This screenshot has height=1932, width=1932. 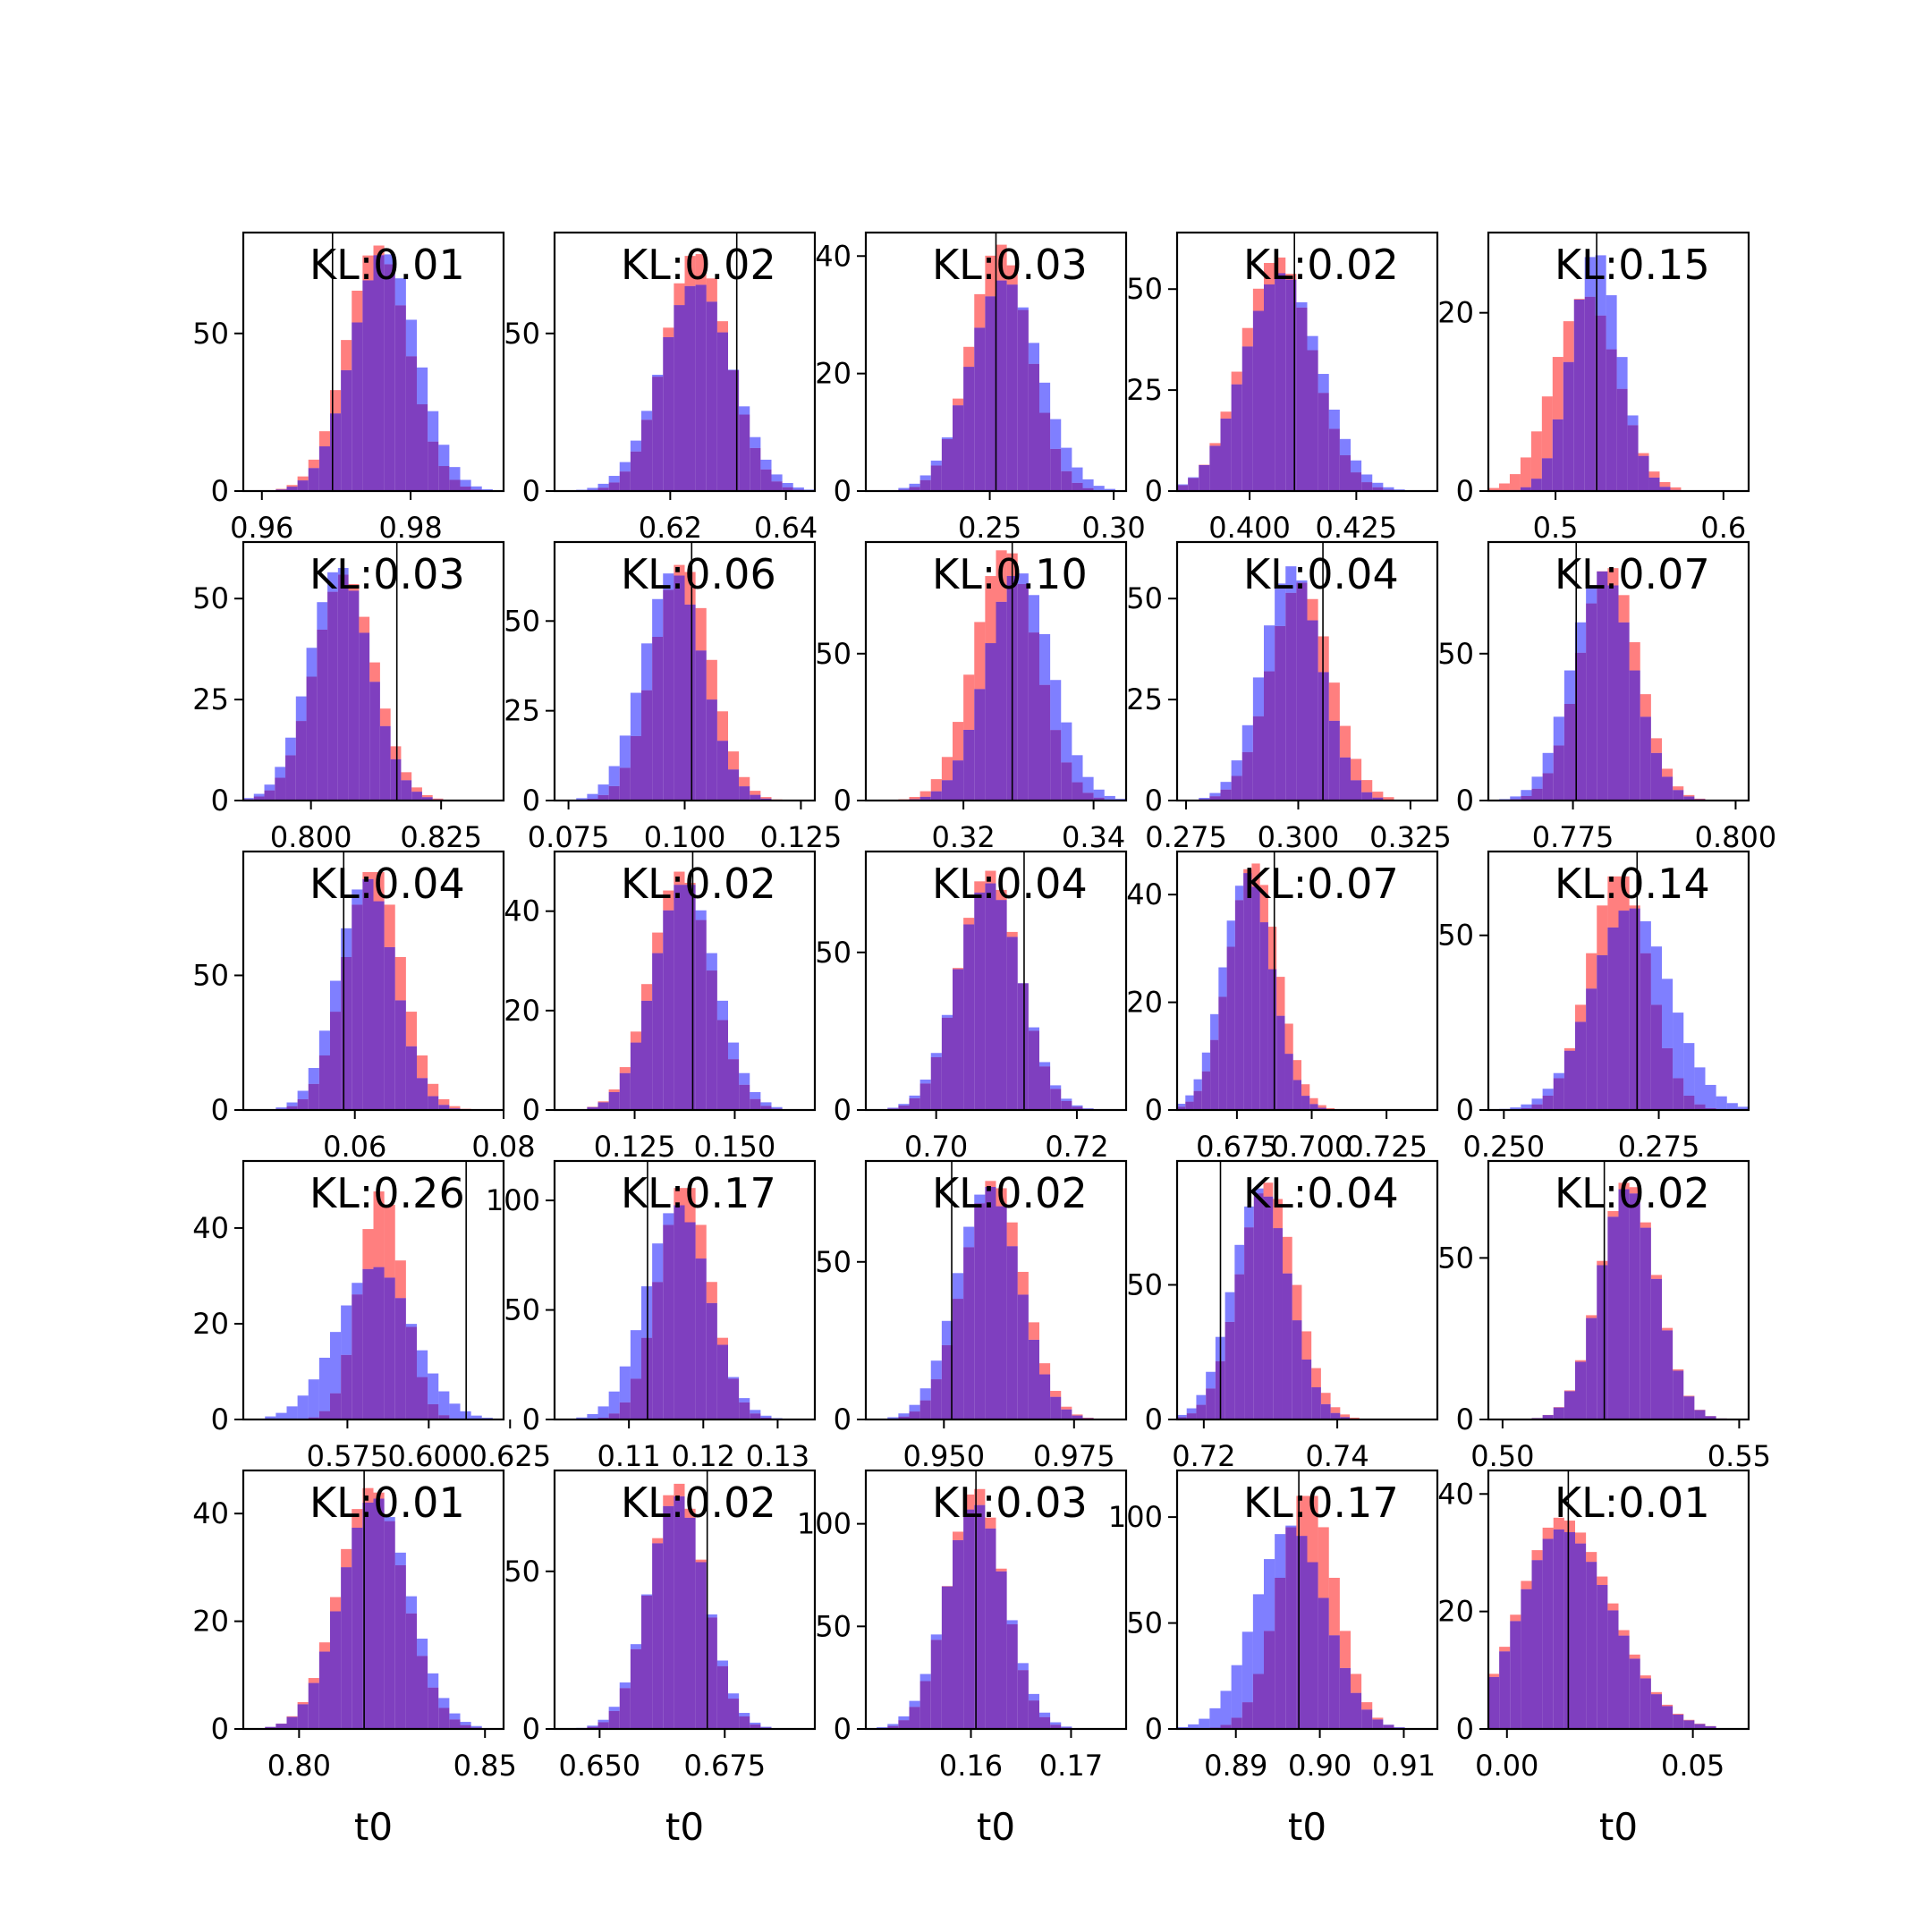 I want to click on x-tick-label: 0.950, so click(x=943, y=1456).